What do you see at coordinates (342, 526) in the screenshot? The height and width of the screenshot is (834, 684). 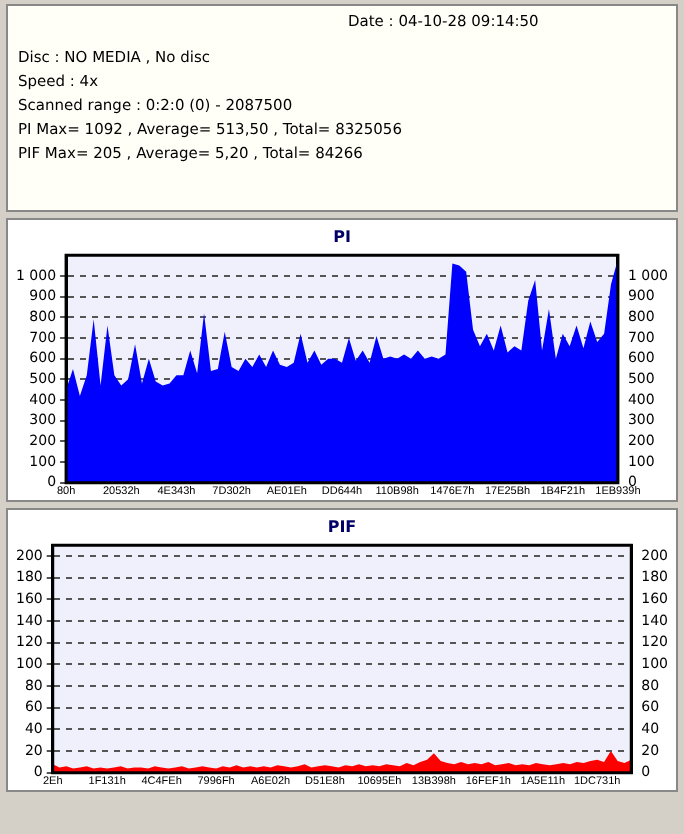 I see `chart-title: PIF` at bounding box center [342, 526].